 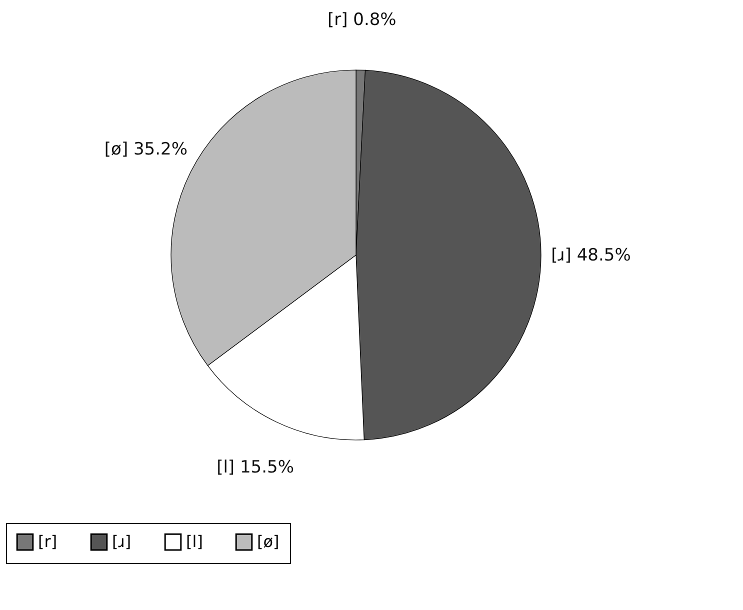 I want to click on legend-label: [ø], so click(x=268, y=542).